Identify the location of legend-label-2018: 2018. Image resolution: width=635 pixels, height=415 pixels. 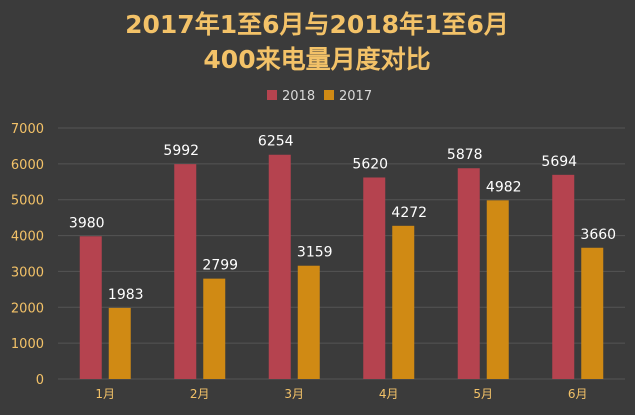
(298, 96).